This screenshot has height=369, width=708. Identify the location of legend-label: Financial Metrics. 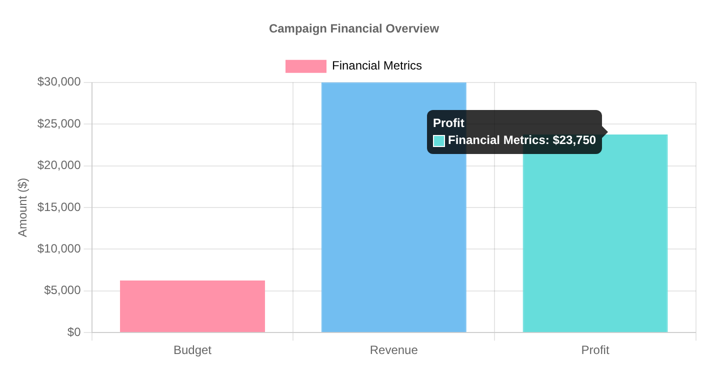
(377, 65).